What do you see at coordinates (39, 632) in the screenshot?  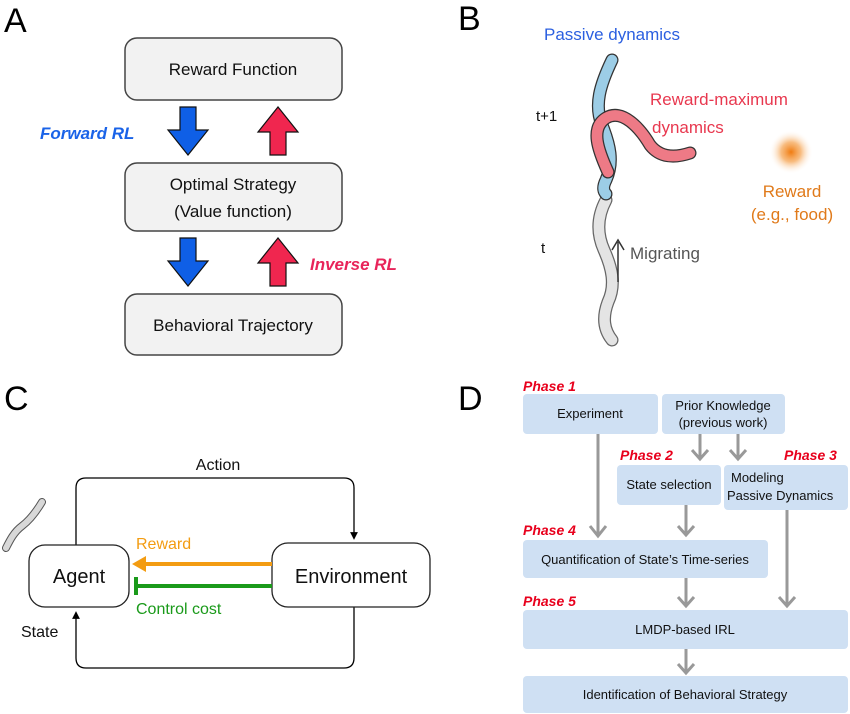 I see `state-label: State` at bounding box center [39, 632].